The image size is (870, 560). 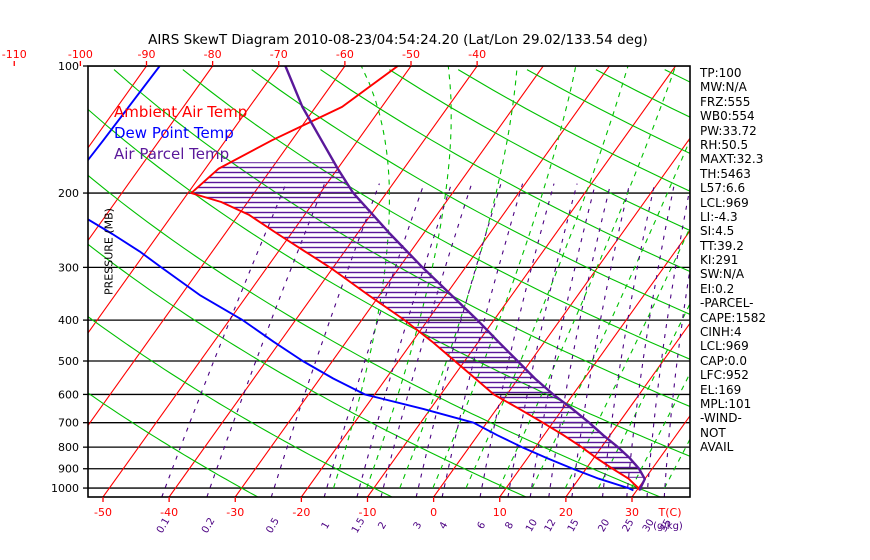 I want to click on temp-tick-label: -30, so click(x=235, y=512).